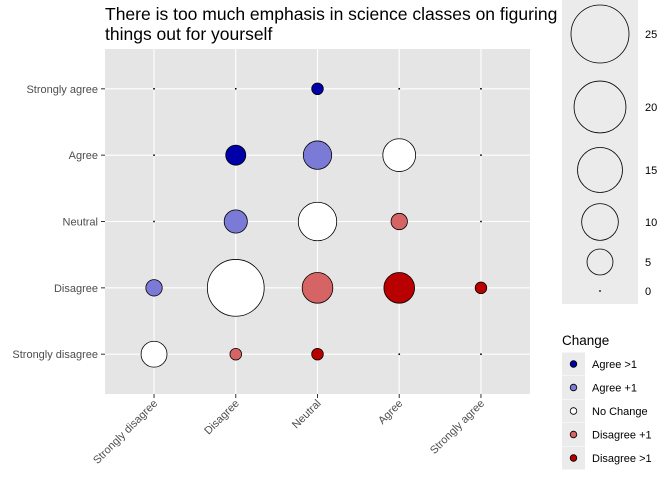 Image resolution: width=672 pixels, height=480 pixels. I want to click on x-tick-label-agree: Agree, so click(390, 412).